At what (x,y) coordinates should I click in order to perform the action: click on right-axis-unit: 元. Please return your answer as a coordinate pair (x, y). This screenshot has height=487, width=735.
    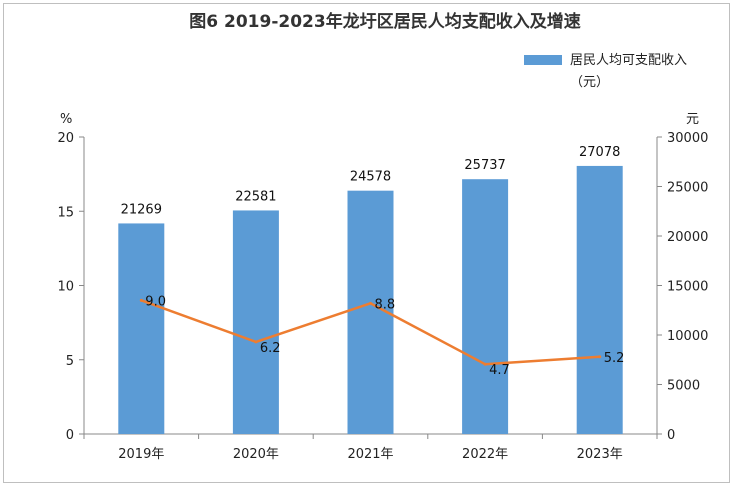
    Looking at the image, I should click on (692, 119).